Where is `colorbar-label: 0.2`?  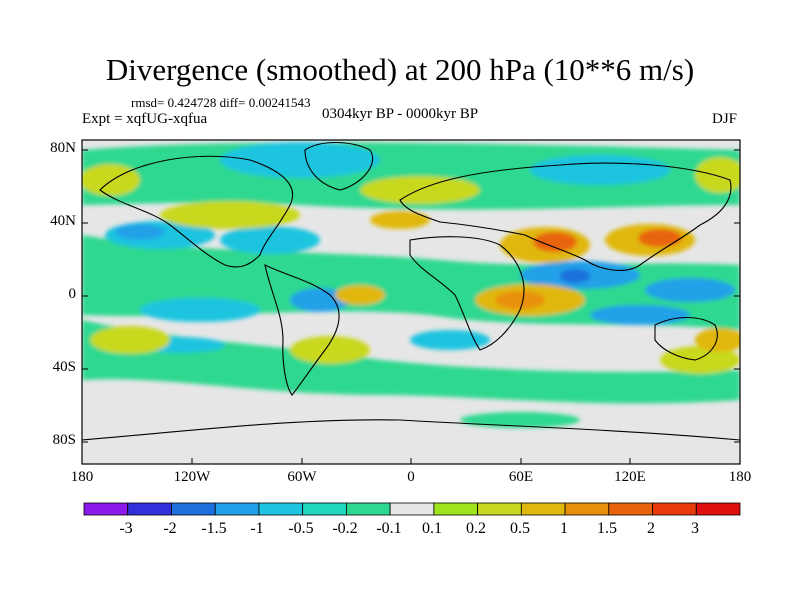 colorbar-label: 0.2 is located at coordinates (476, 528).